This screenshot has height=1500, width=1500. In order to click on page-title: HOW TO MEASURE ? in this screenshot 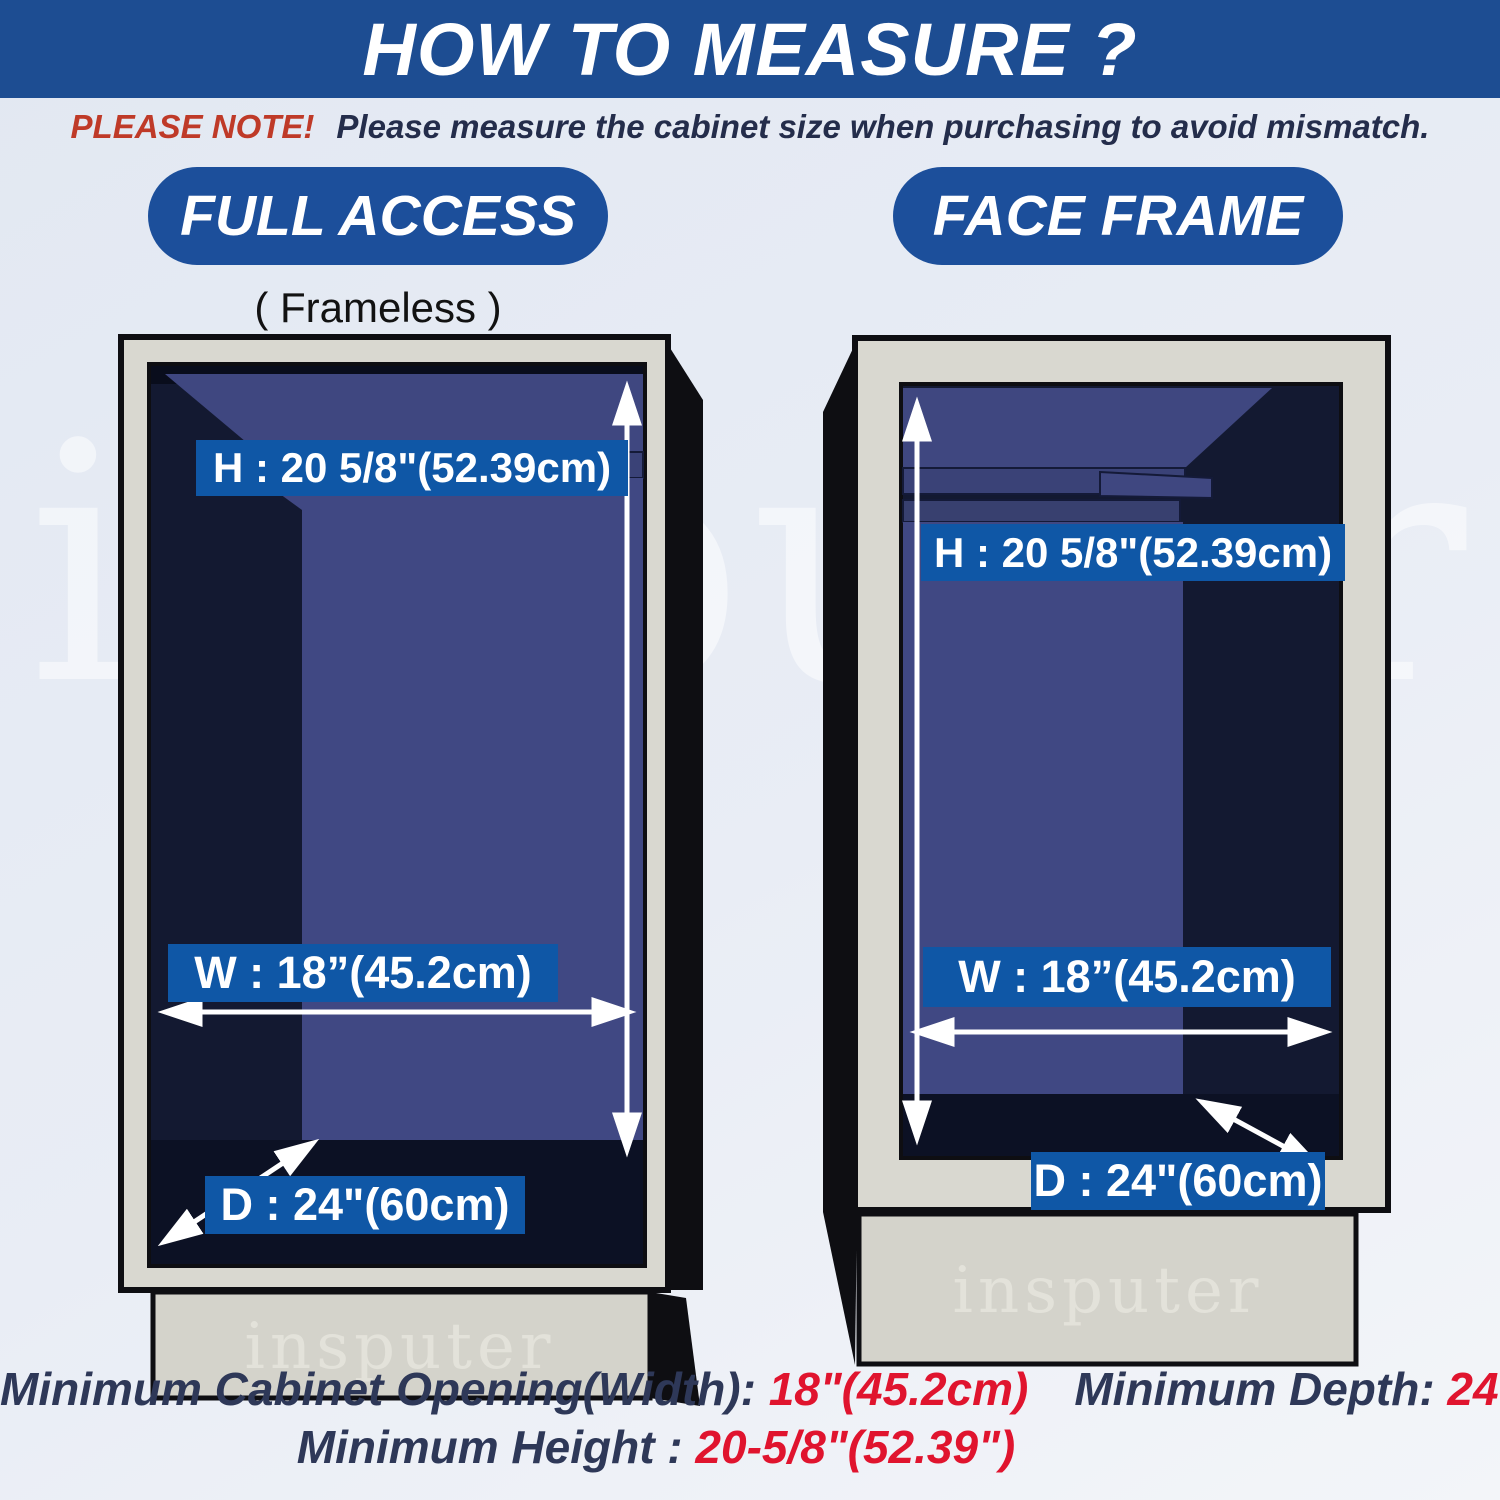, I will do `click(750, 49)`.